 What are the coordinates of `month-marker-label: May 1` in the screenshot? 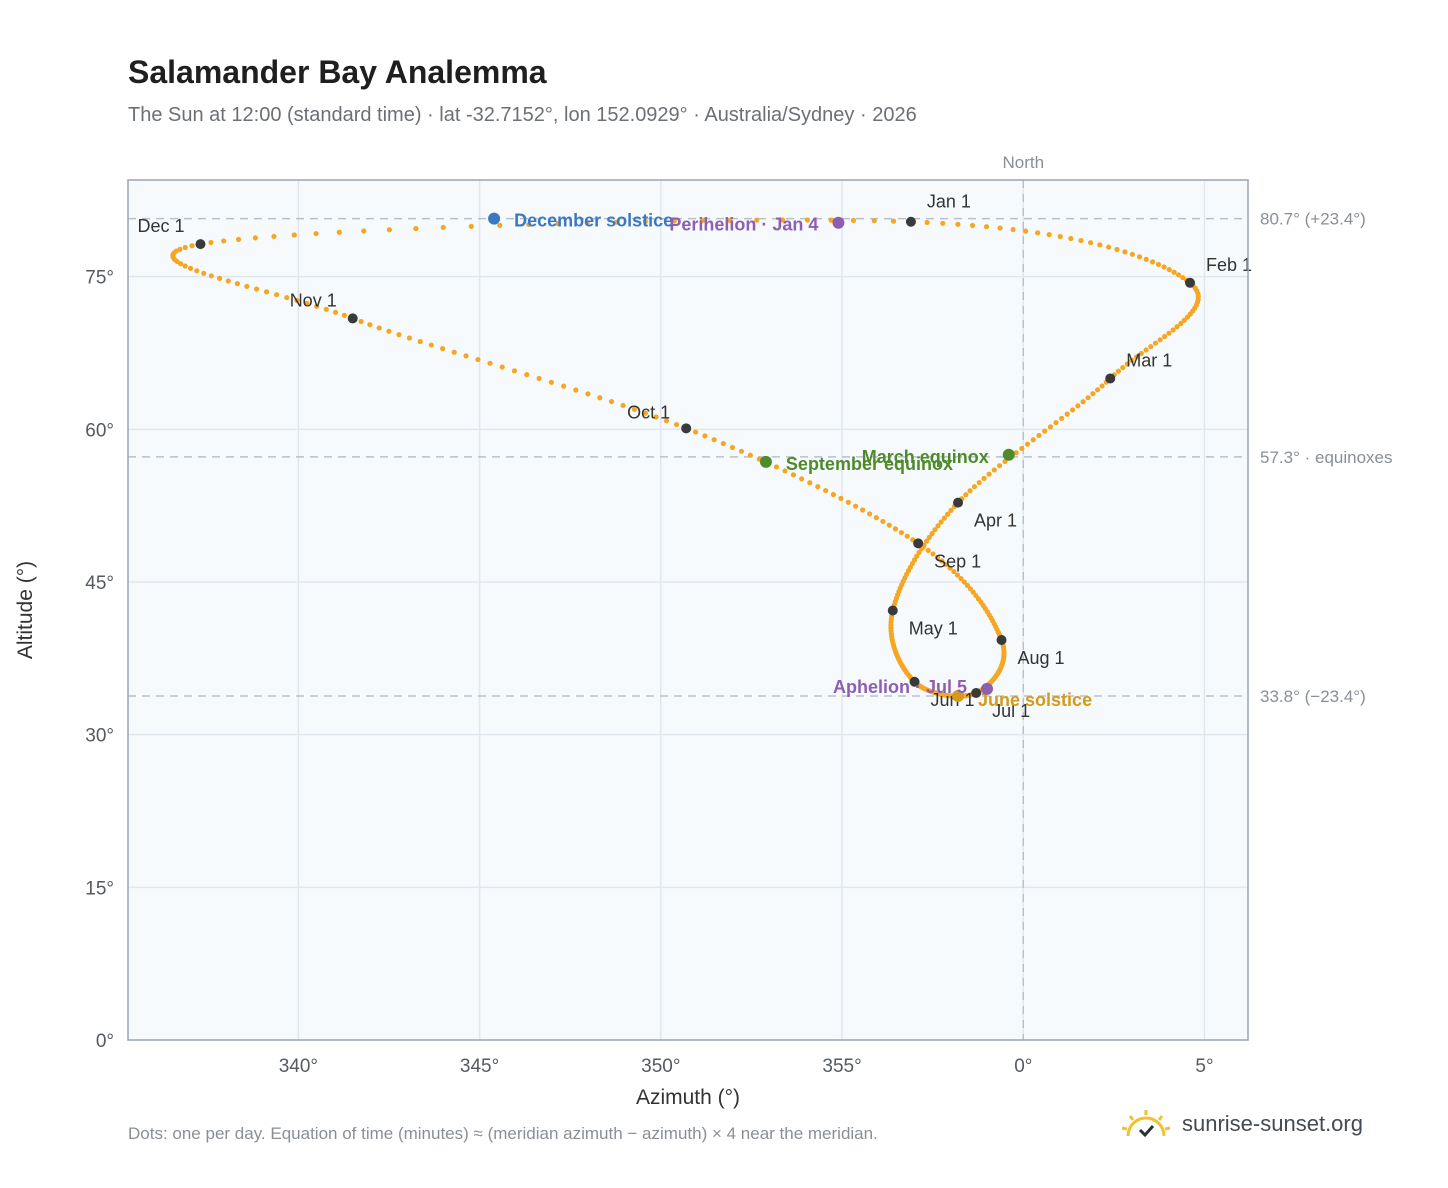 It's located at (933, 629).